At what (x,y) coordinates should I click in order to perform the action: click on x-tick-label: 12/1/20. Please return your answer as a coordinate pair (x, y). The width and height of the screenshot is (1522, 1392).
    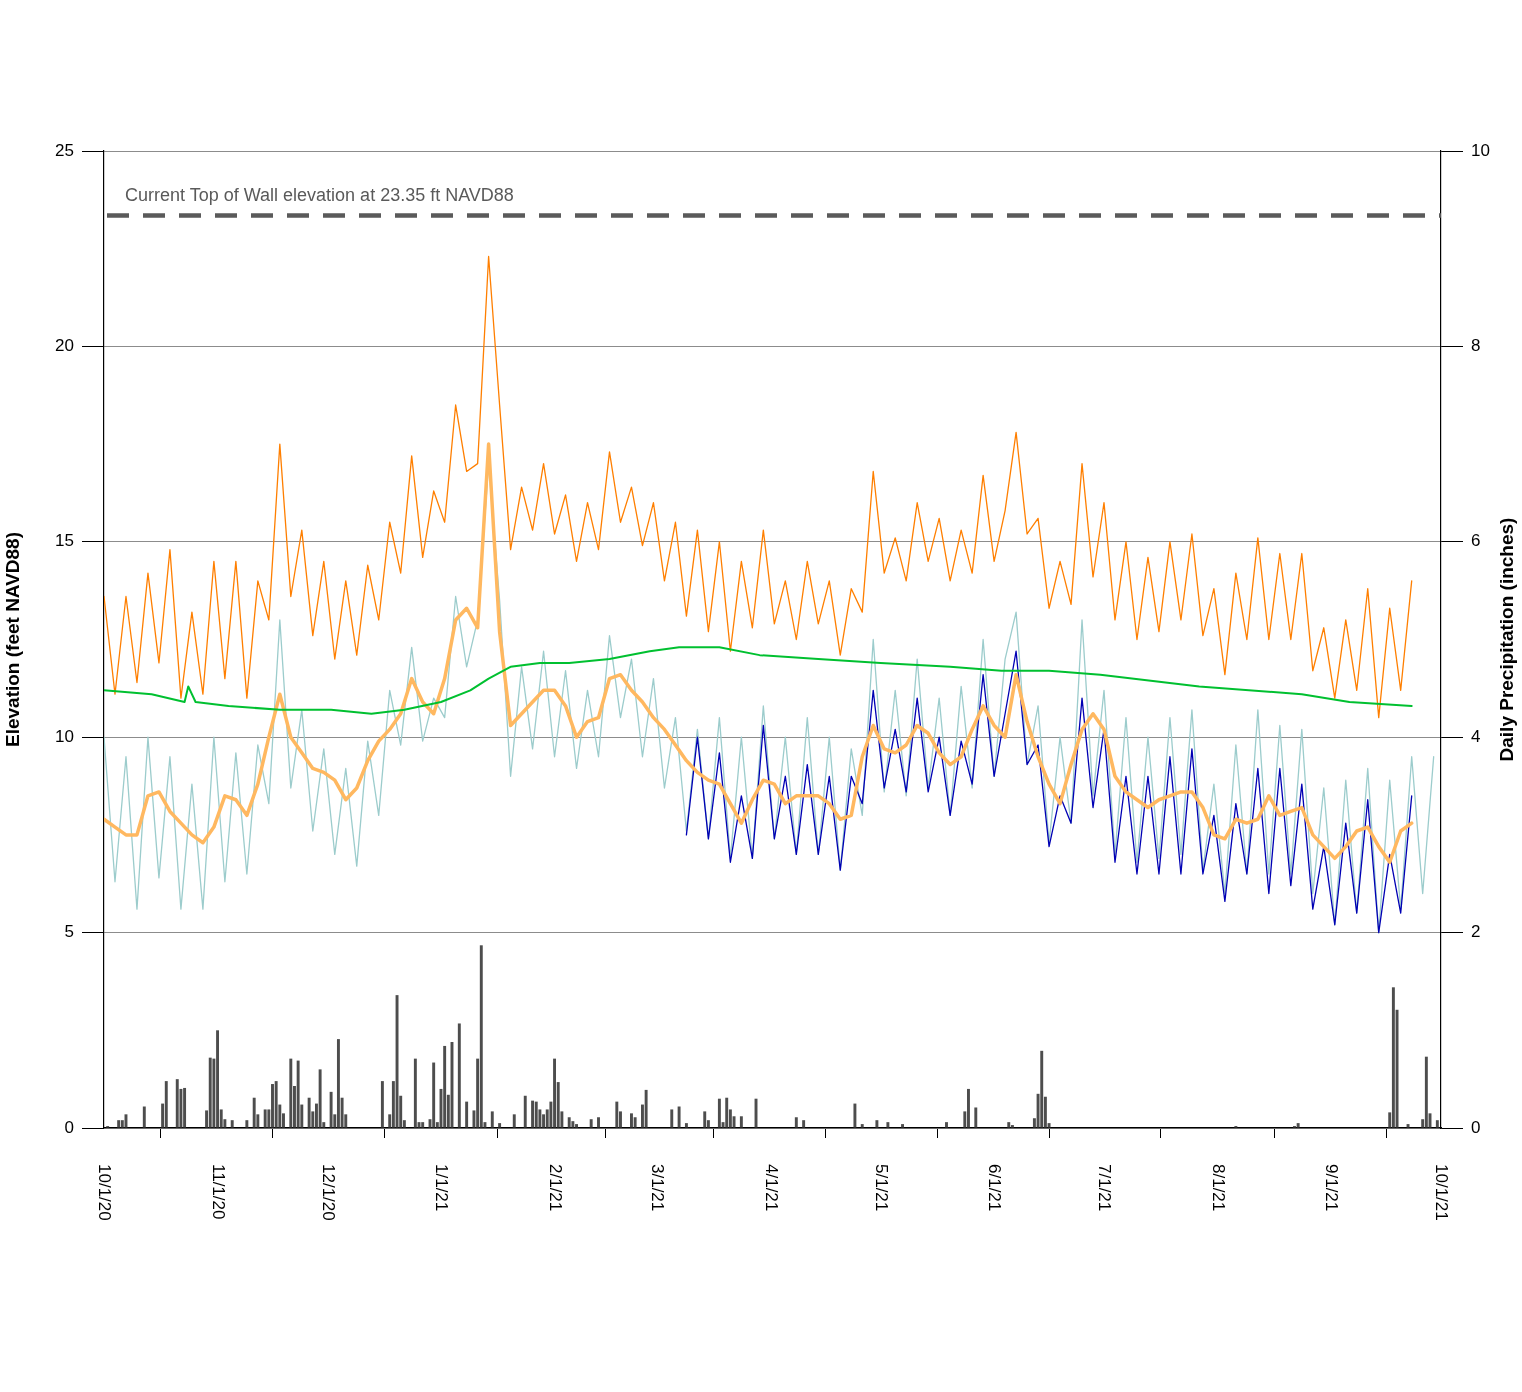
    Looking at the image, I should click on (328, 1192).